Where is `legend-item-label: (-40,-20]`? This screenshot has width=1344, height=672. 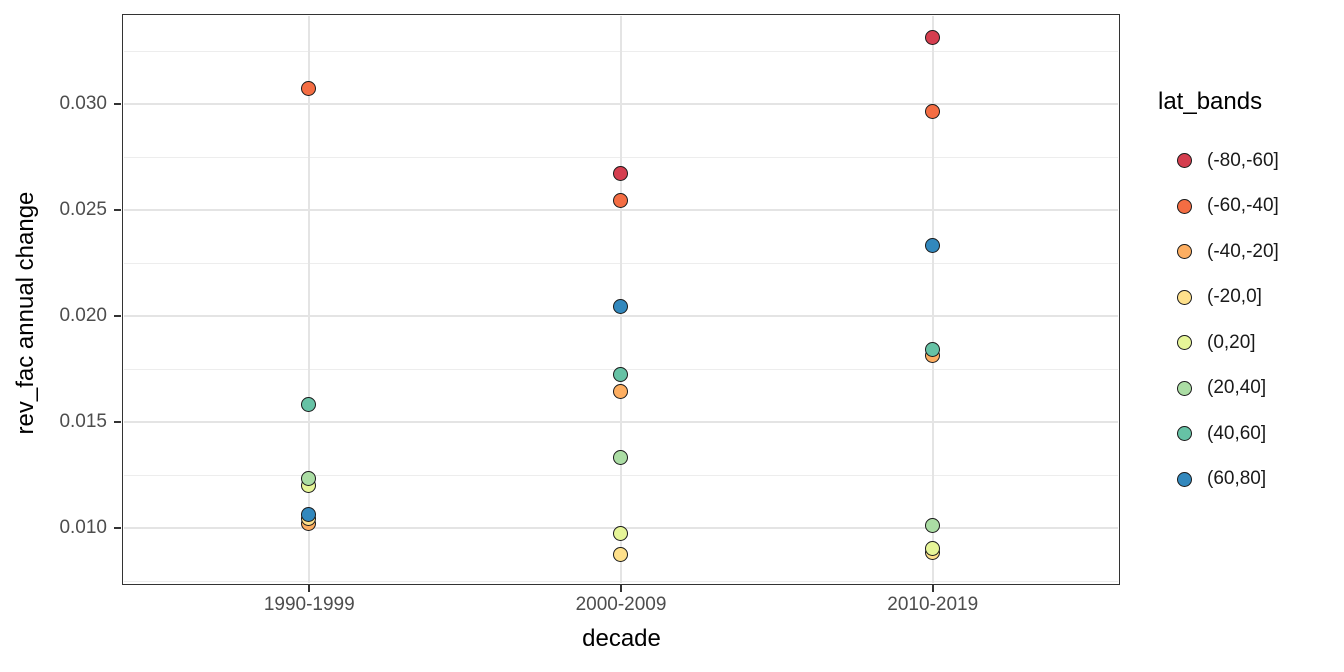
legend-item-label: (-40,-20] is located at coordinates (1243, 251).